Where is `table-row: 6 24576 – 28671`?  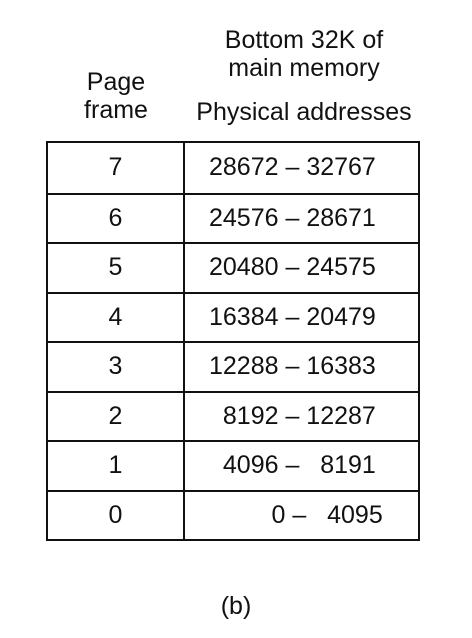
table-row: 6 24576 – 28671 is located at coordinates (233, 217).